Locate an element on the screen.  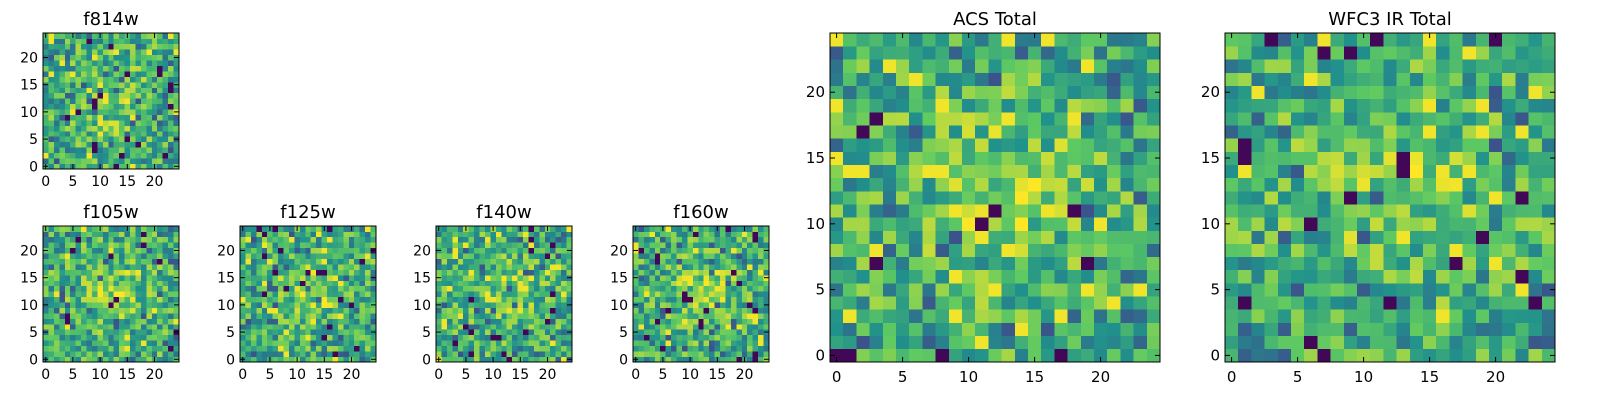
y-tick-label: 10 is located at coordinates (1210, 224).